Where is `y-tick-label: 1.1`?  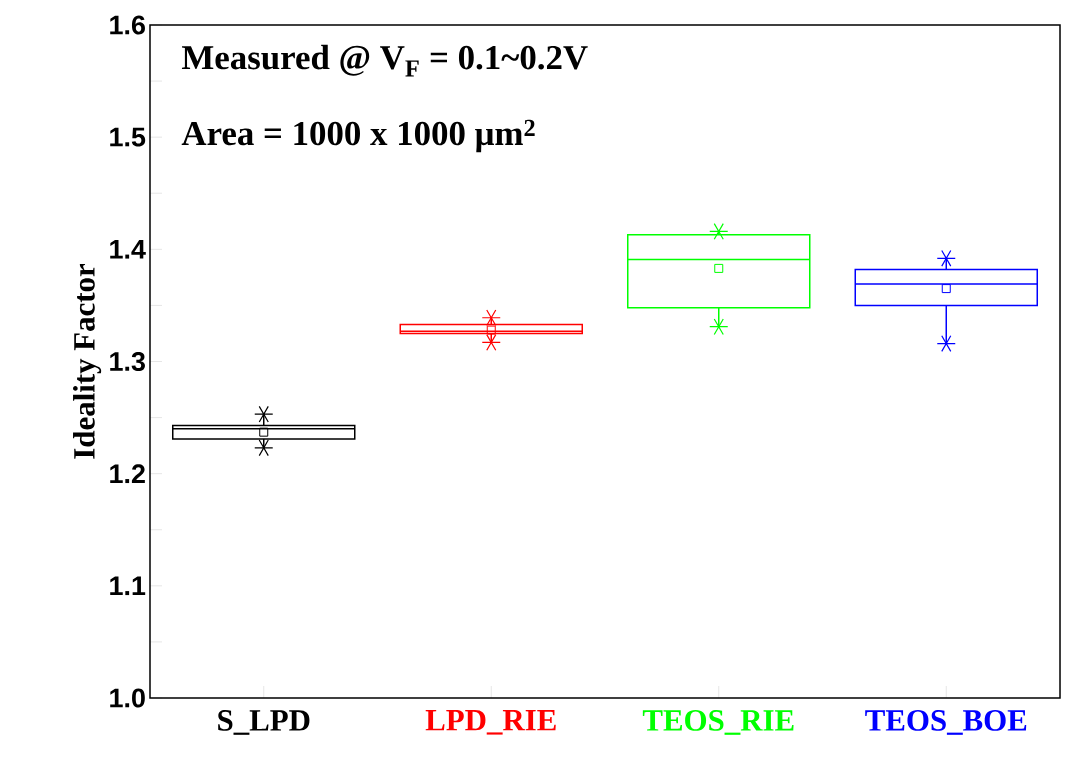
y-tick-label: 1.1 is located at coordinates (128, 586).